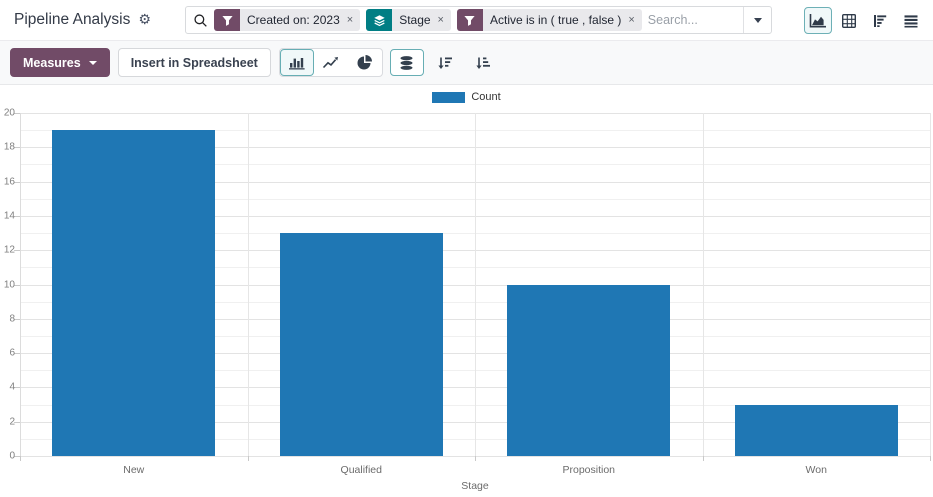  Describe the element at coordinates (12, 456) in the screenshot. I see `y-axis-label: 0` at that location.